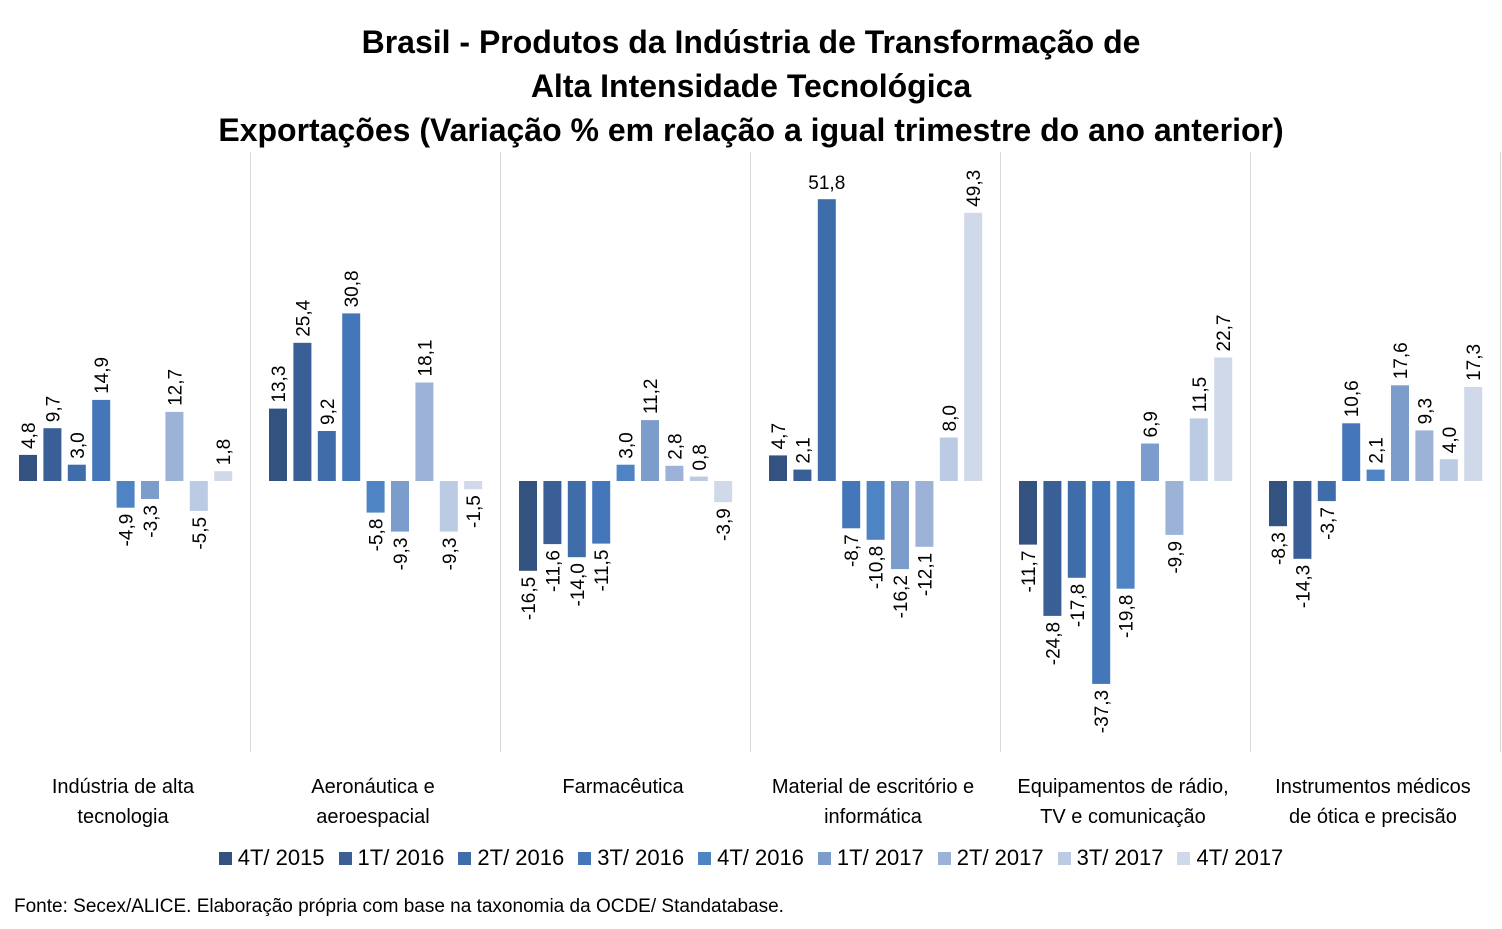  I want to click on legend-label: 1T/ 2017, so click(880, 857).